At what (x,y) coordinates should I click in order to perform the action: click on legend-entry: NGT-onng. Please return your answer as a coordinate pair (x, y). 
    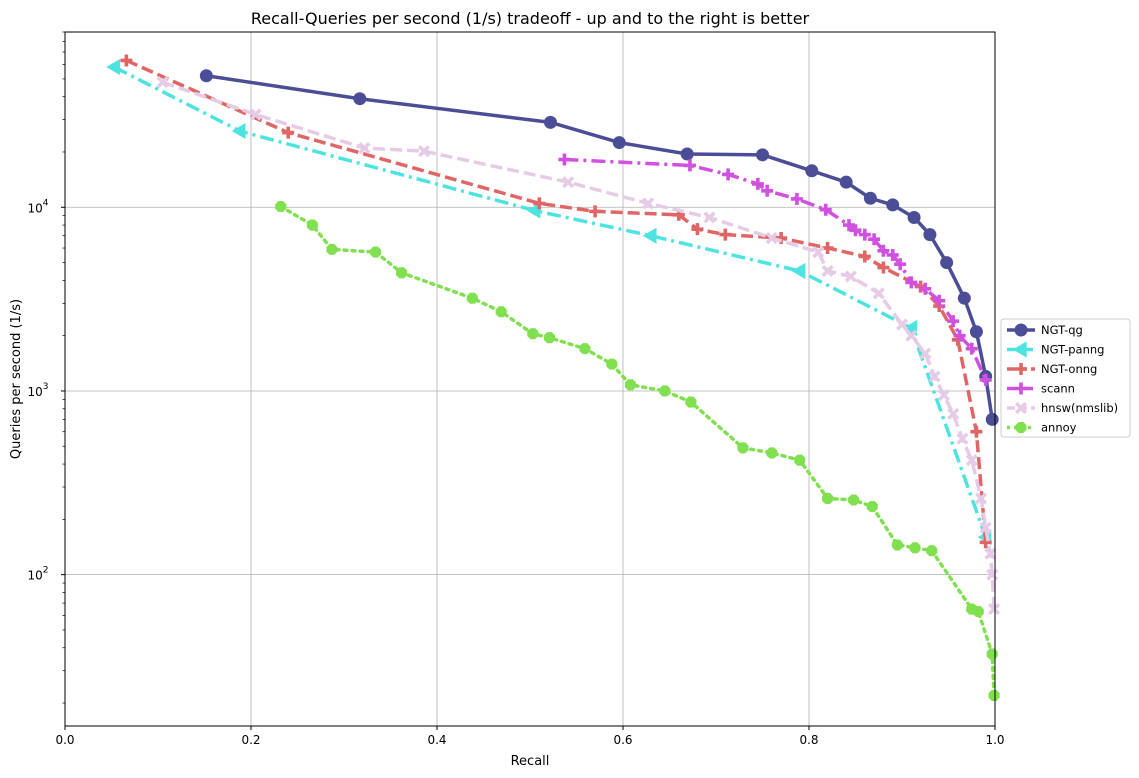
    Looking at the image, I should click on (1052, 369).